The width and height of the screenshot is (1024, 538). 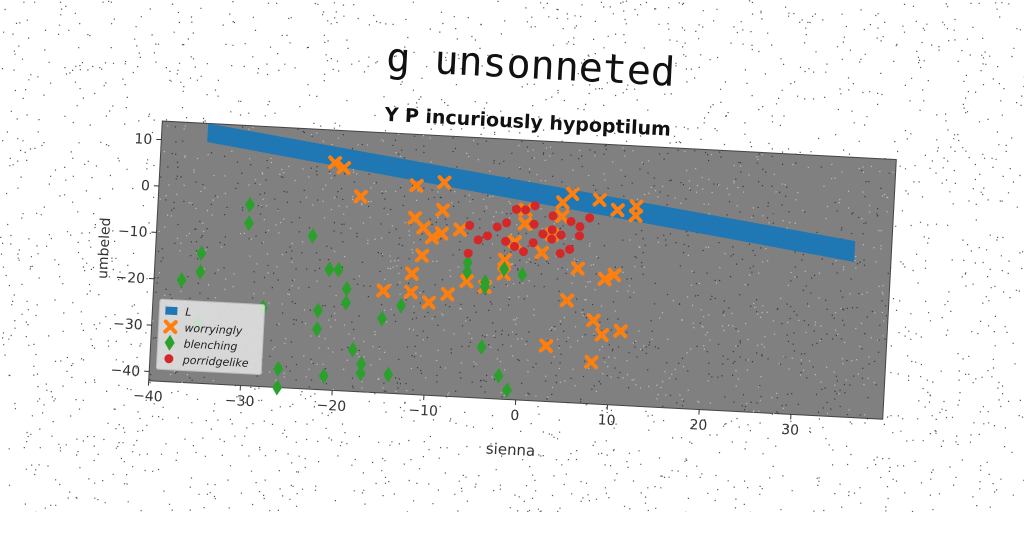 What do you see at coordinates (148, 397) in the screenshot?
I see `x-tick-label: −40` at bounding box center [148, 397].